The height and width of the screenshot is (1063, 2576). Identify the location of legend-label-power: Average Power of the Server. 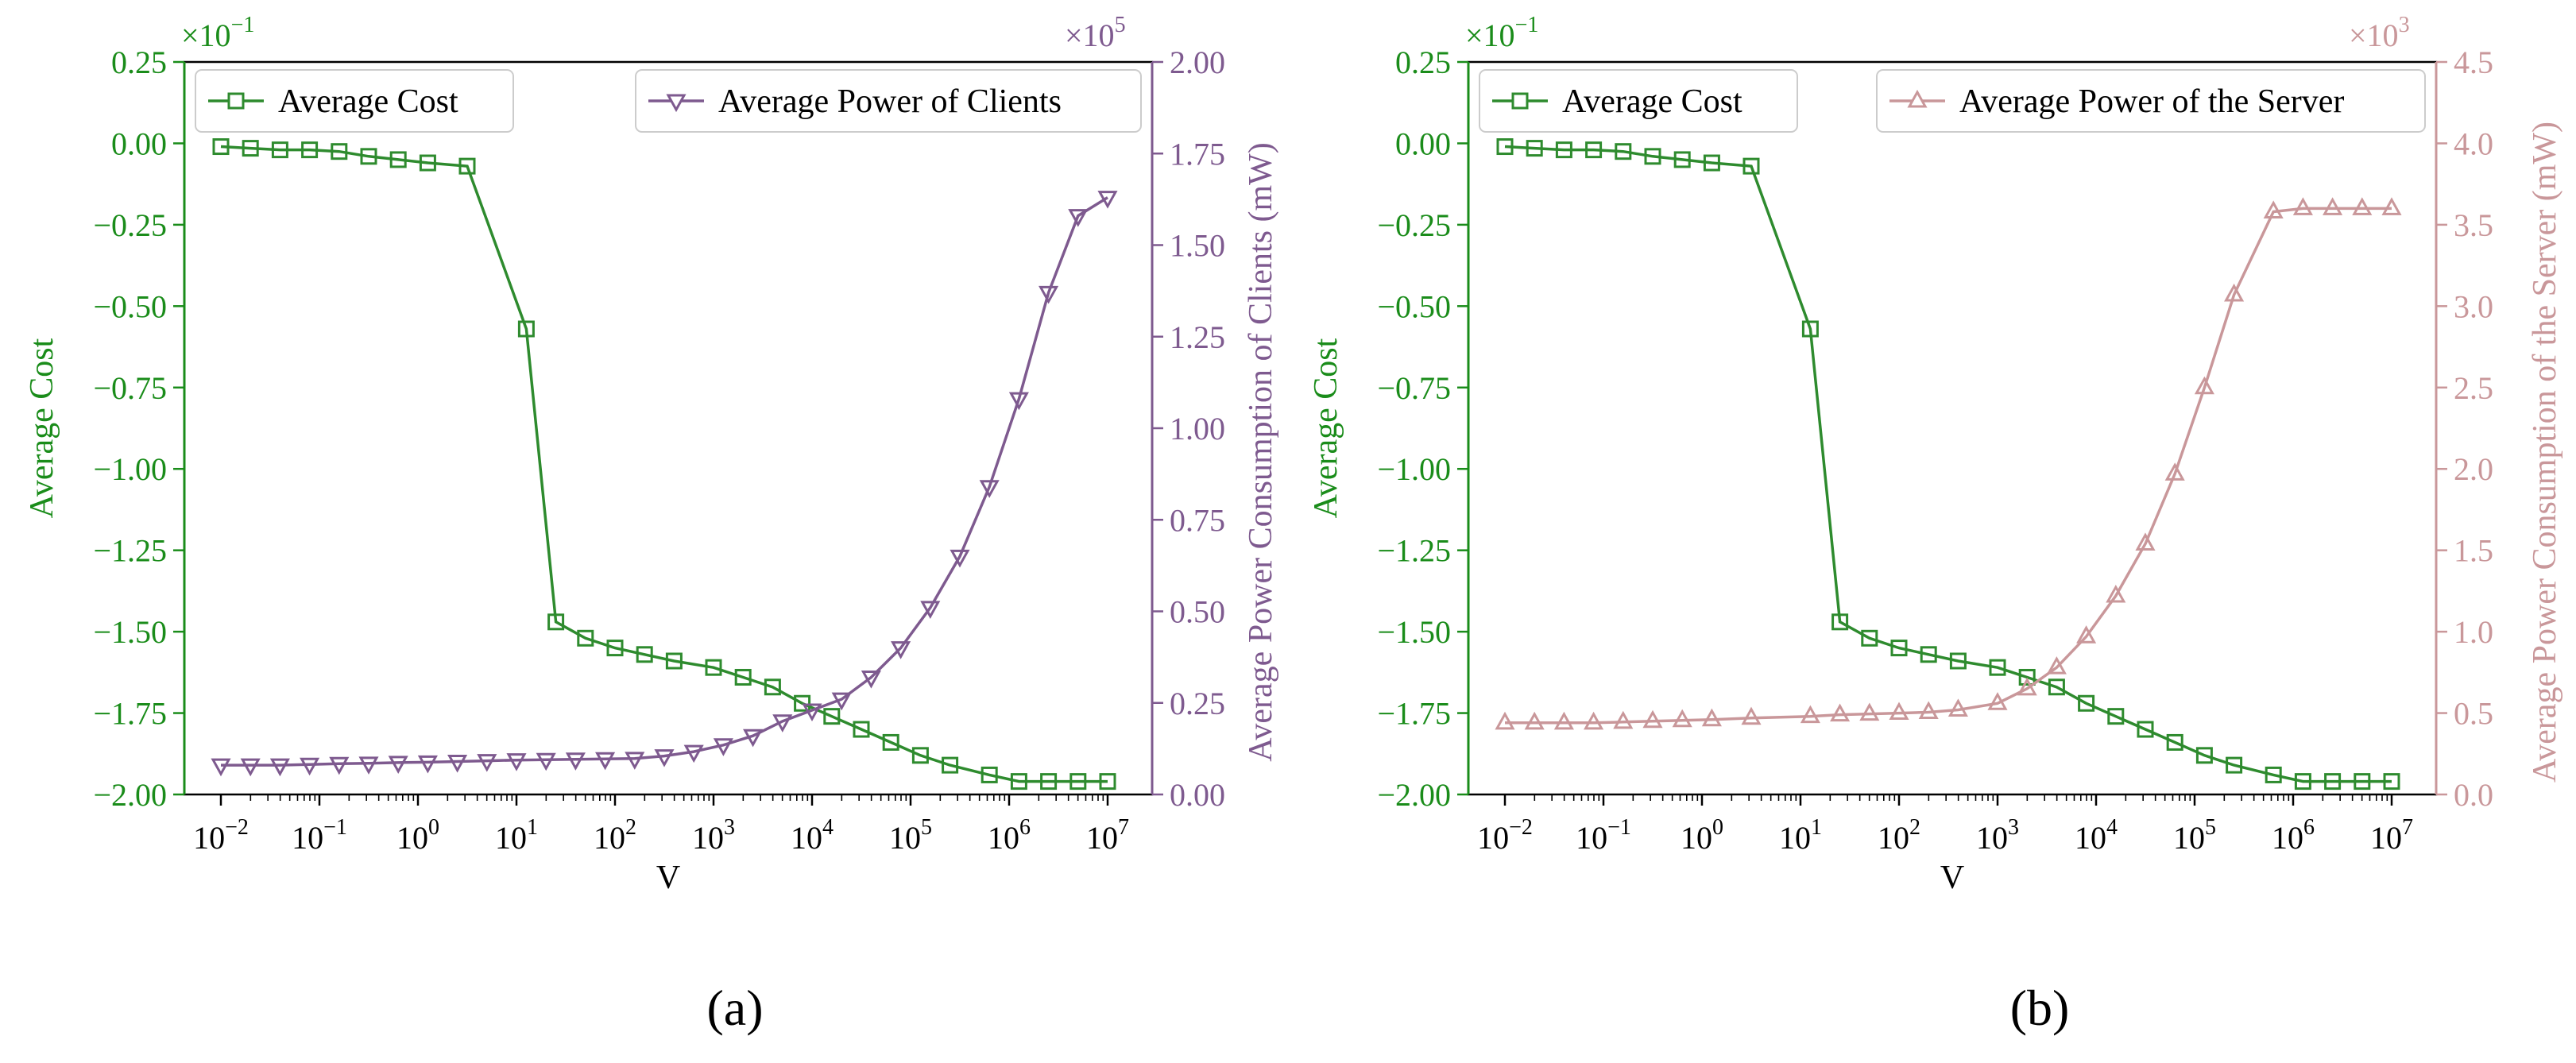
(2151, 101).